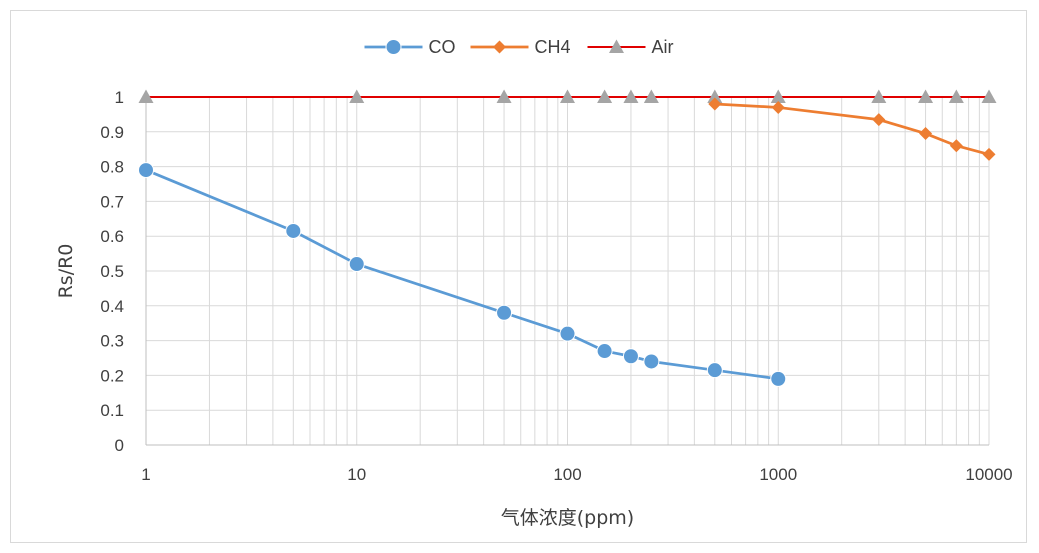 The image size is (1039, 553). I want to click on legend: CO CH4 Air, so click(519, 47).